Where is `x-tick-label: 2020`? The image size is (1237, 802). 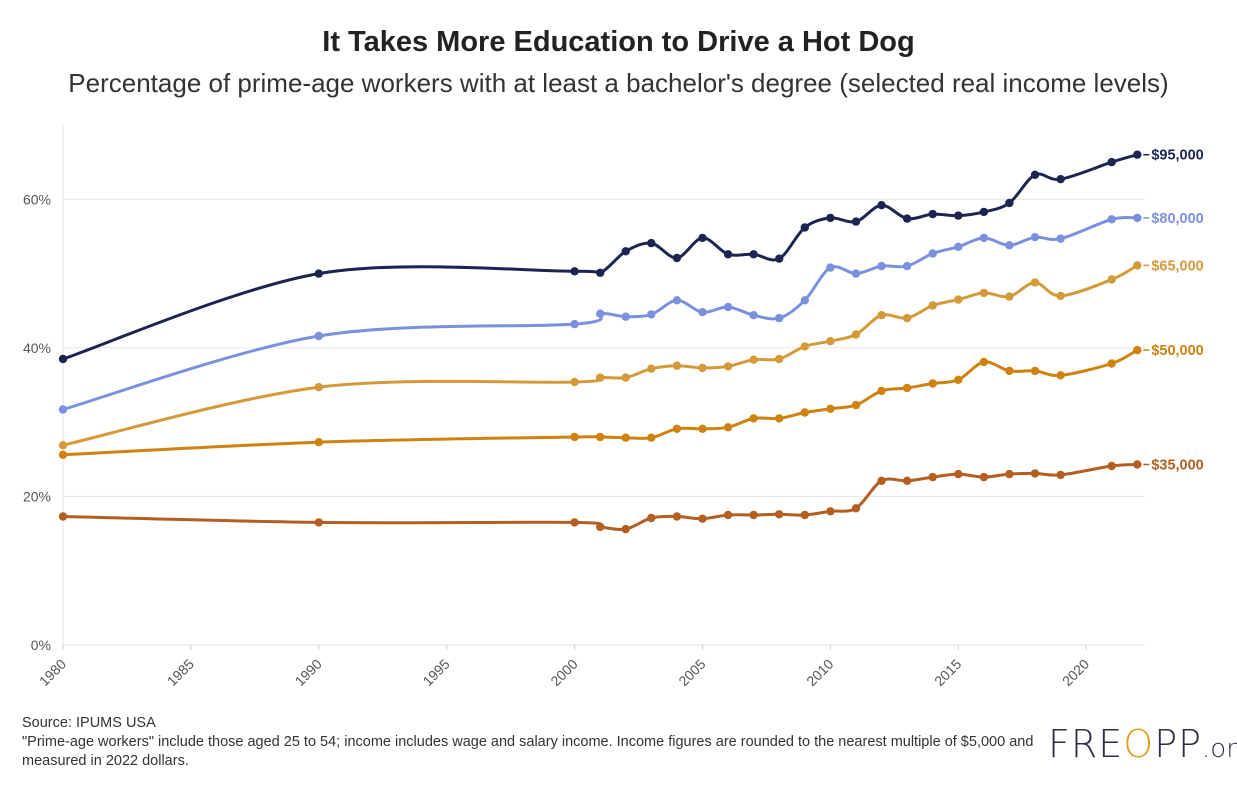 x-tick-label: 2020 is located at coordinates (1075, 672).